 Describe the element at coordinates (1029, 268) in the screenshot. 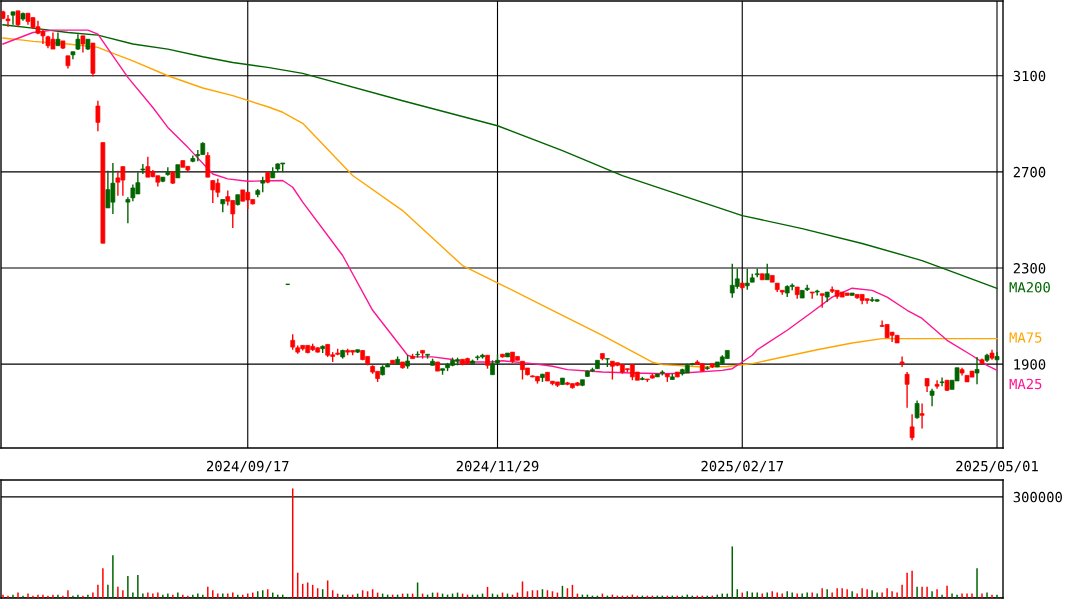

I see `y-tick-label: 2300` at that location.